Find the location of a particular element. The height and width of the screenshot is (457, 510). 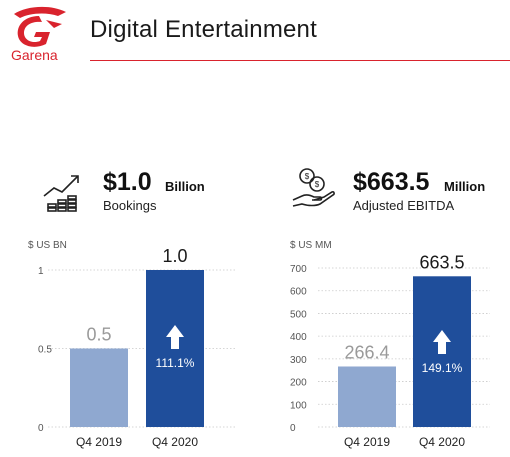

bar-value-label: 1.0 is located at coordinates (174, 256).